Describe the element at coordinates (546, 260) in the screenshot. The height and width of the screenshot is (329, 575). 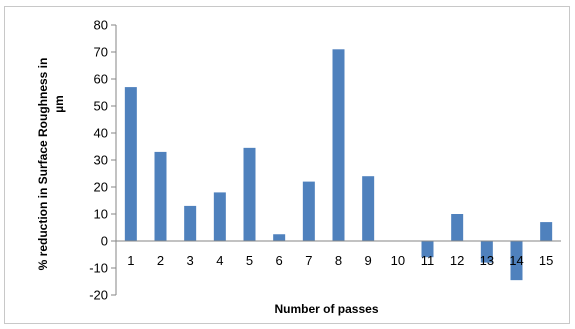
I see `x-tick-label: 15` at that location.